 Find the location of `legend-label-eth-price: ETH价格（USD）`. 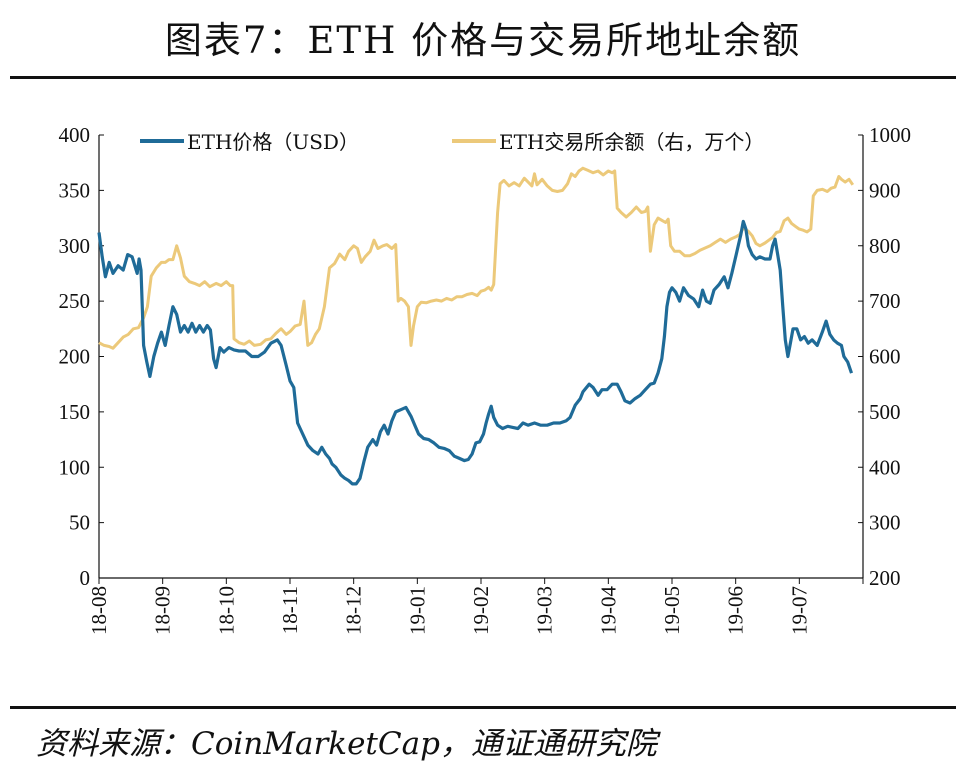

legend-label-eth-price: ETH价格（USD） is located at coordinates (273, 142).